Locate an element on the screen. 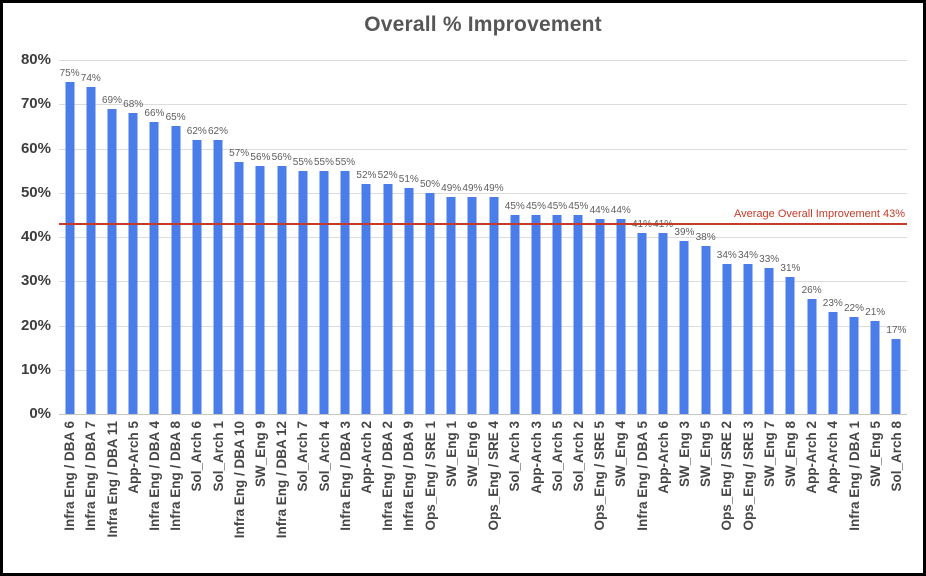 The width and height of the screenshot is (926, 576). bar-value-label: 38% is located at coordinates (705, 237).